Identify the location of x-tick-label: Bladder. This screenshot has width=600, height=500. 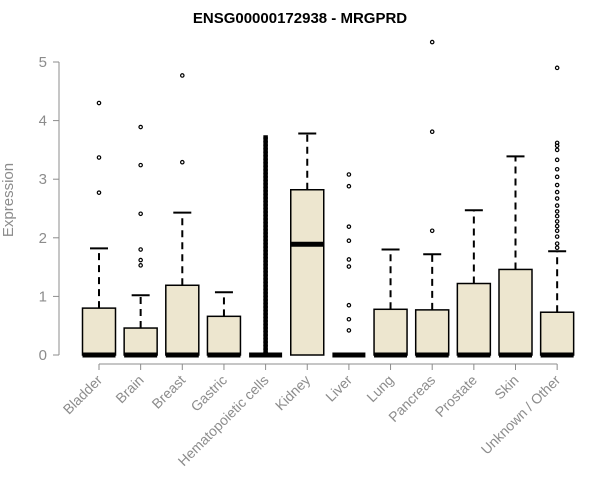
(83, 395).